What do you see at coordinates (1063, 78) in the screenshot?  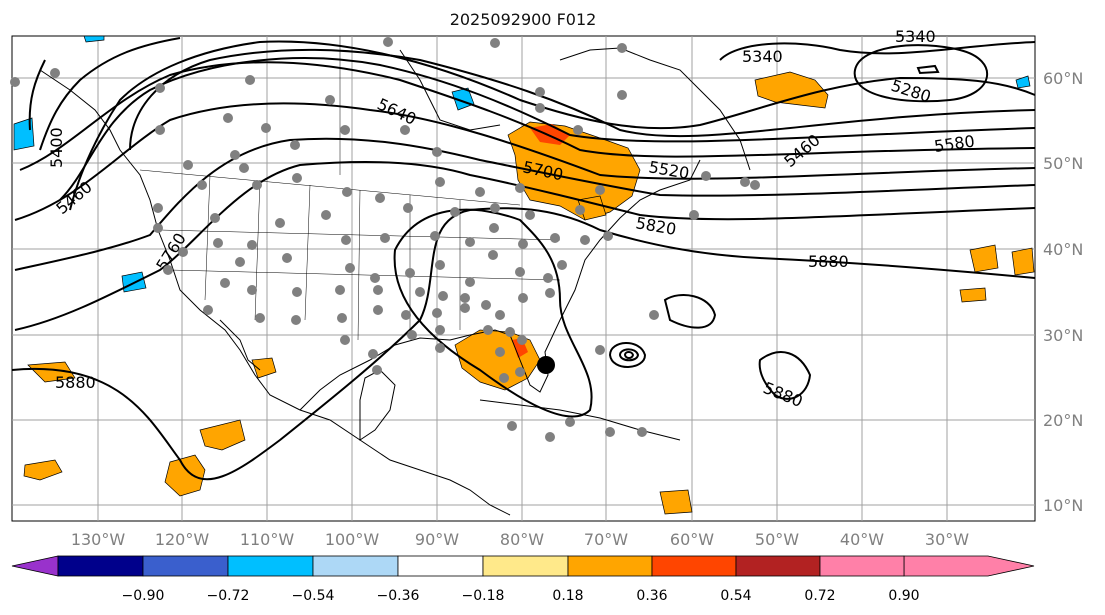 I see `lat-label: 60°N` at bounding box center [1063, 78].